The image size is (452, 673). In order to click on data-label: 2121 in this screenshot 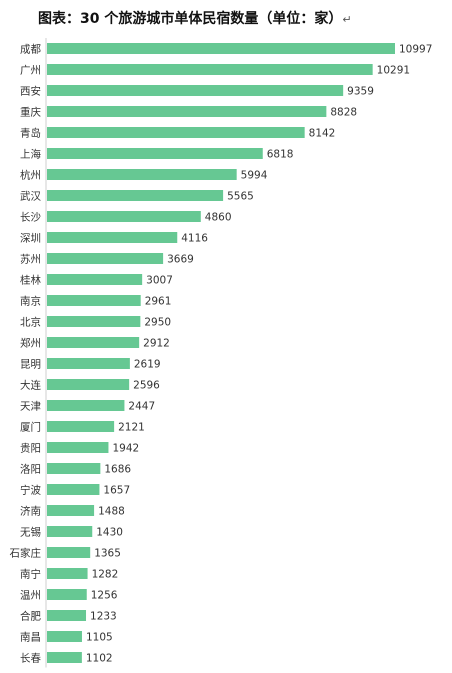, I will do `click(131, 428)`.